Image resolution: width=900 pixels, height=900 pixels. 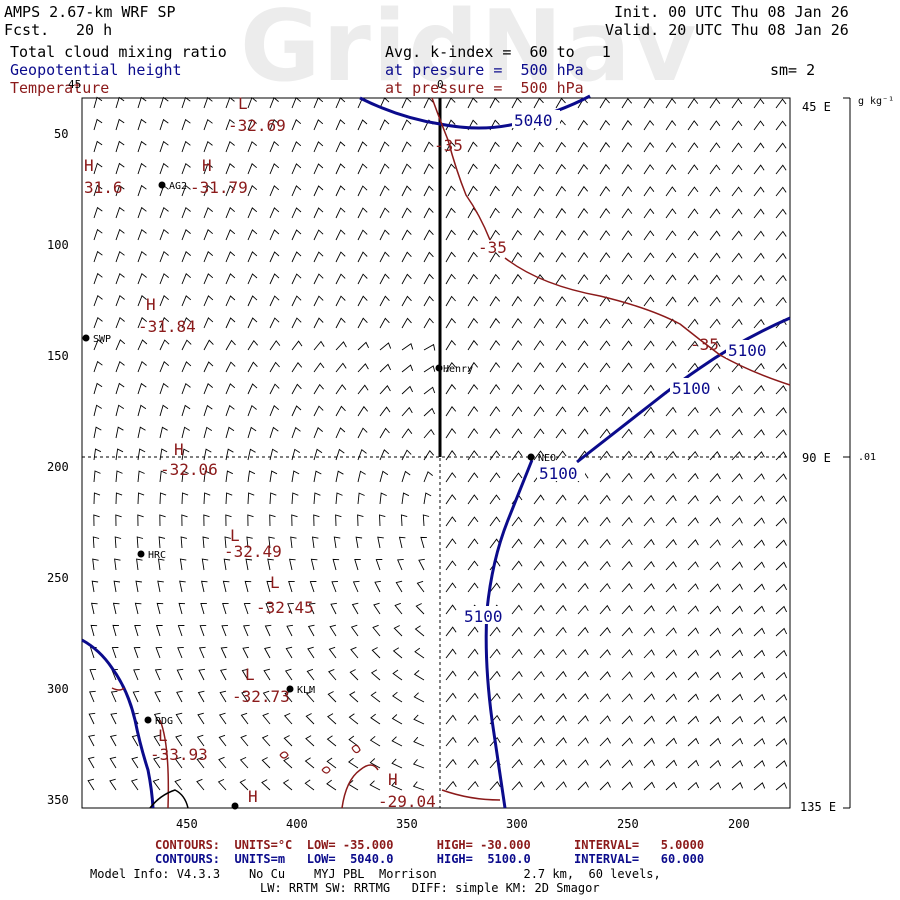 I want to click on station-swp-dot, so click(x=86, y=338).